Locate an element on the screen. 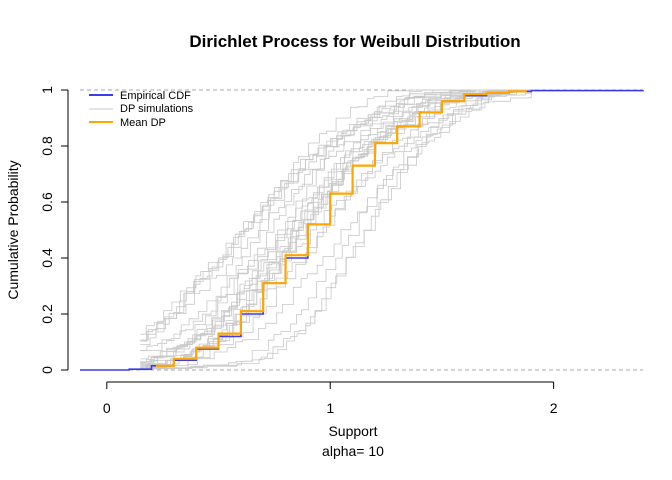 The width and height of the screenshot is (672, 480). y-axis: 0 0.2 0.4 0.6 0.8 1 is located at coordinates (54, 230).